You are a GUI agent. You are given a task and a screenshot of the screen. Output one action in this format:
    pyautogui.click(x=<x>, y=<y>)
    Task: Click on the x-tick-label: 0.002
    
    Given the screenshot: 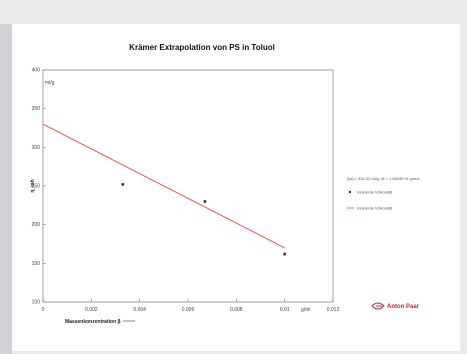 What is the action you would take?
    pyautogui.click(x=91, y=310)
    